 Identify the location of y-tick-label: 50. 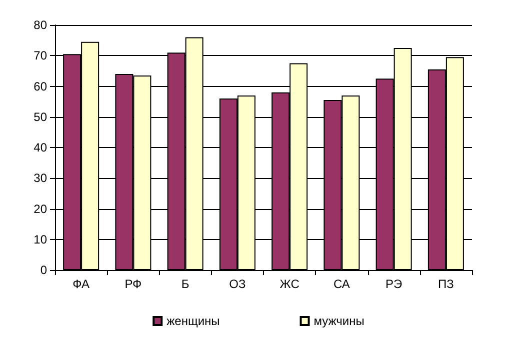
(41, 117).